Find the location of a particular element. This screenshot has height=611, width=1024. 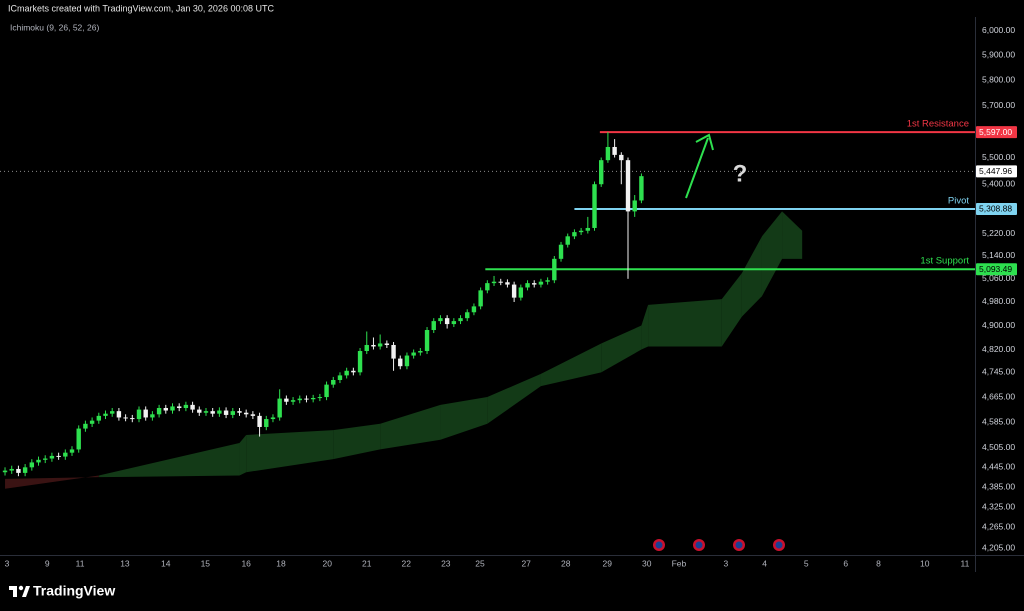

x-tick-label: 8 is located at coordinates (878, 563).